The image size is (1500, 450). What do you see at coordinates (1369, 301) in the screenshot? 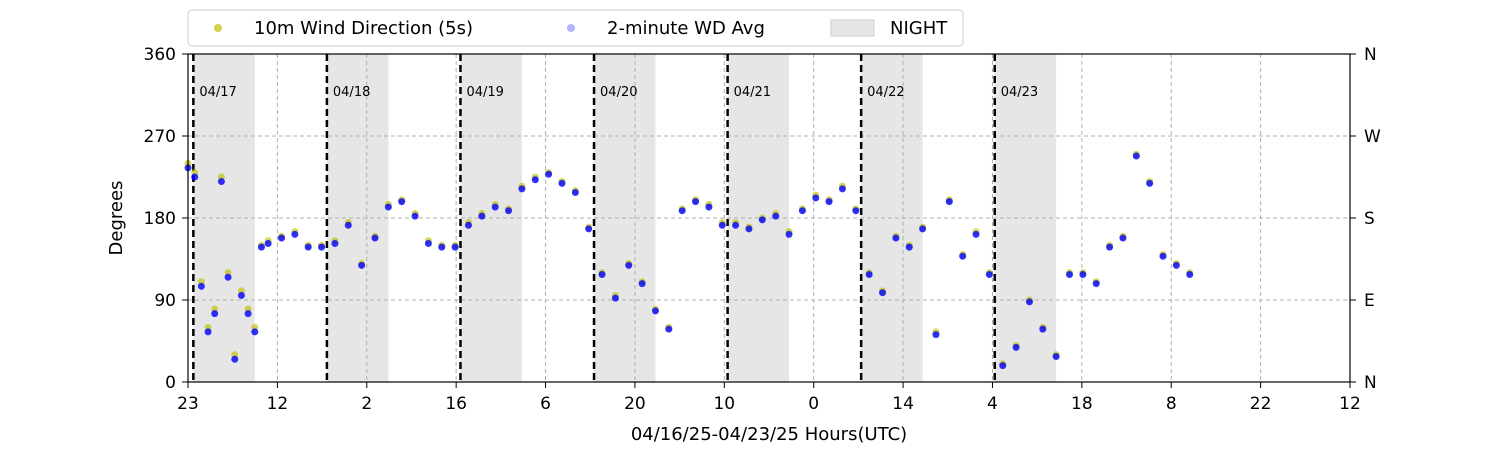
I see `right-tick-label-1: E` at bounding box center [1369, 301].